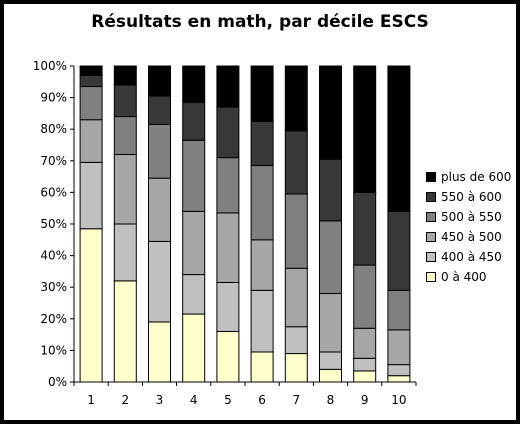  I want to click on legend-item: 550 à 600, so click(471, 197).